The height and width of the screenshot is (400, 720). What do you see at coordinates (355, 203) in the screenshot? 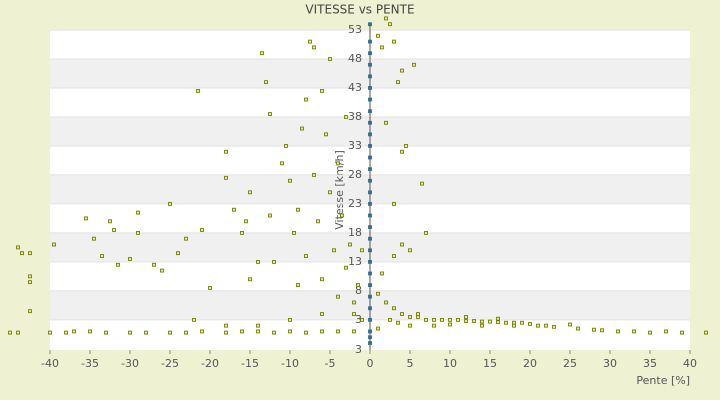
I see `y-tick-label: 23` at bounding box center [355, 203].